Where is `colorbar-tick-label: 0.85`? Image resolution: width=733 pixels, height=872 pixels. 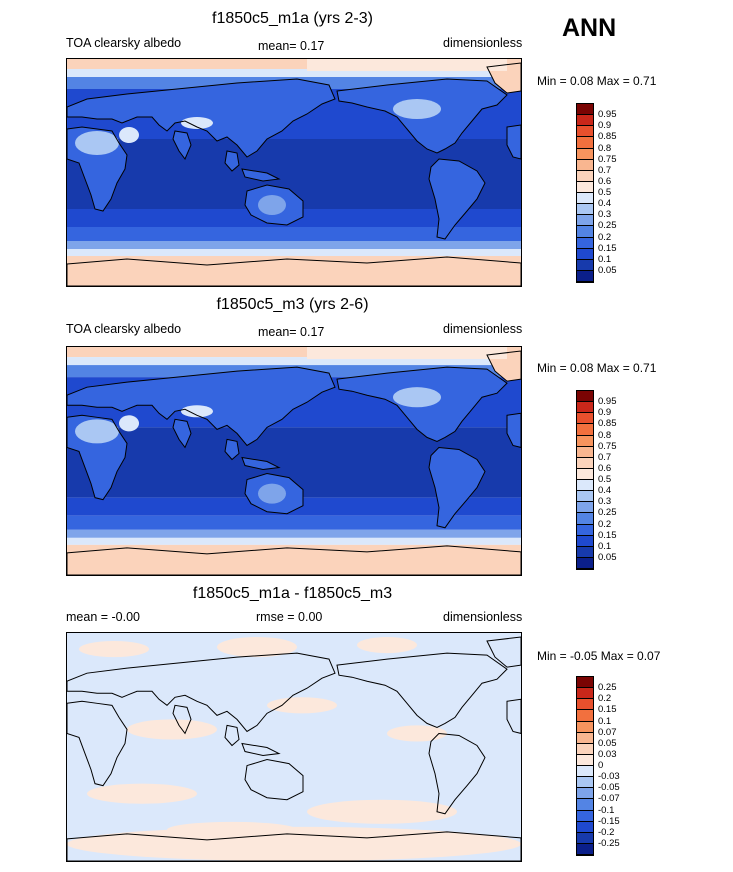 colorbar-tick-label: 0.85 is located at coordinates (607, 424).